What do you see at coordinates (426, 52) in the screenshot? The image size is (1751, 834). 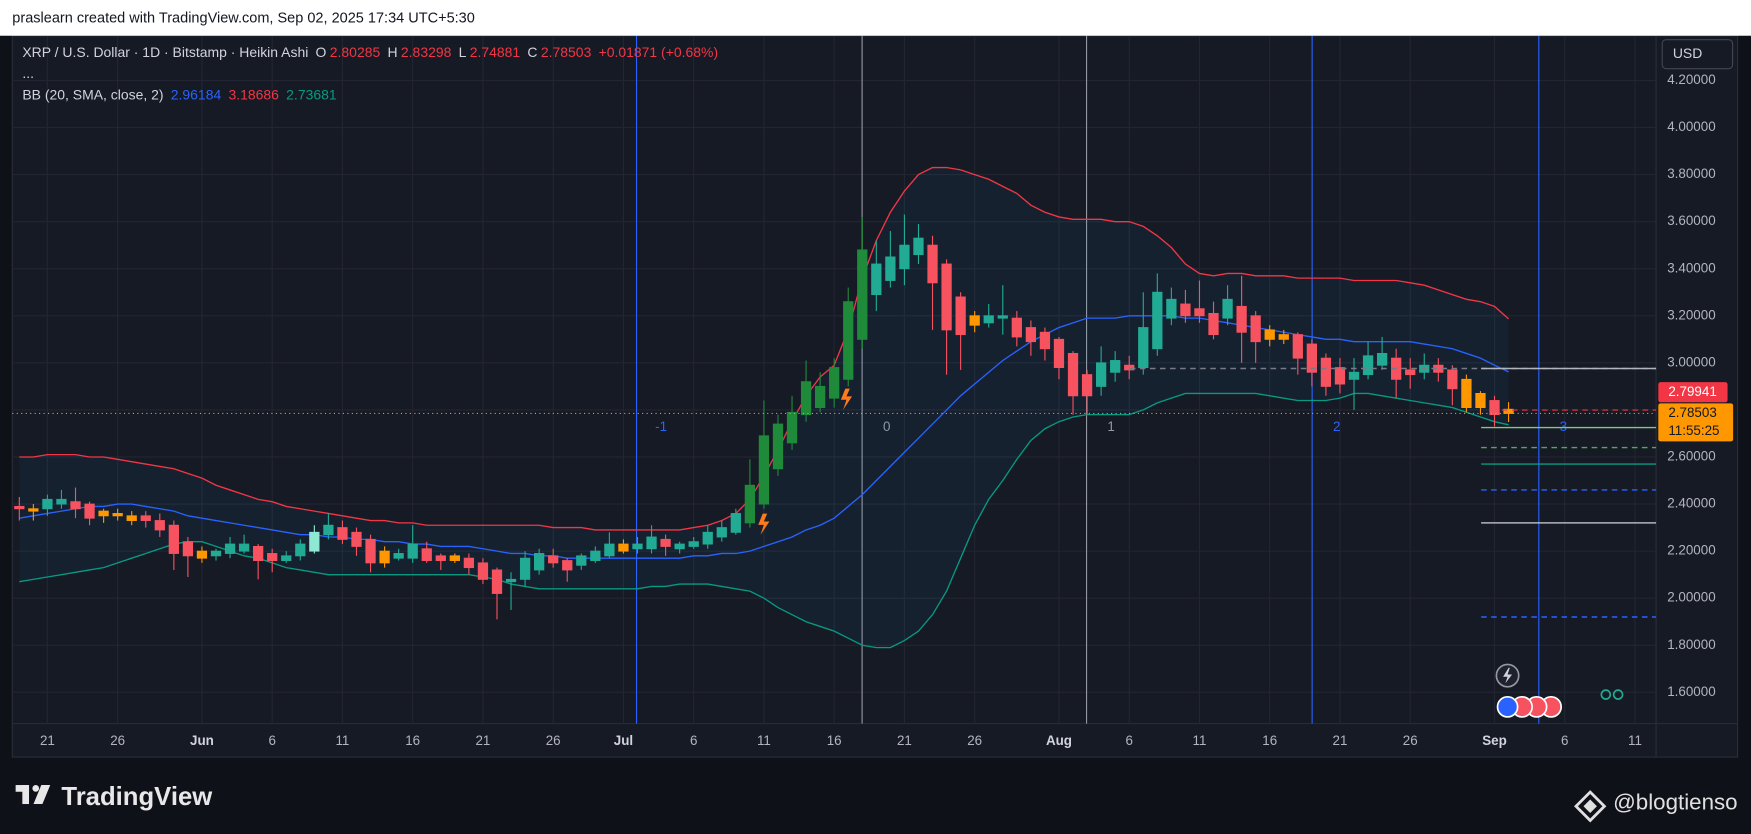 I see `ohlc-value: 2.83298` at bounding box center [426, 52].